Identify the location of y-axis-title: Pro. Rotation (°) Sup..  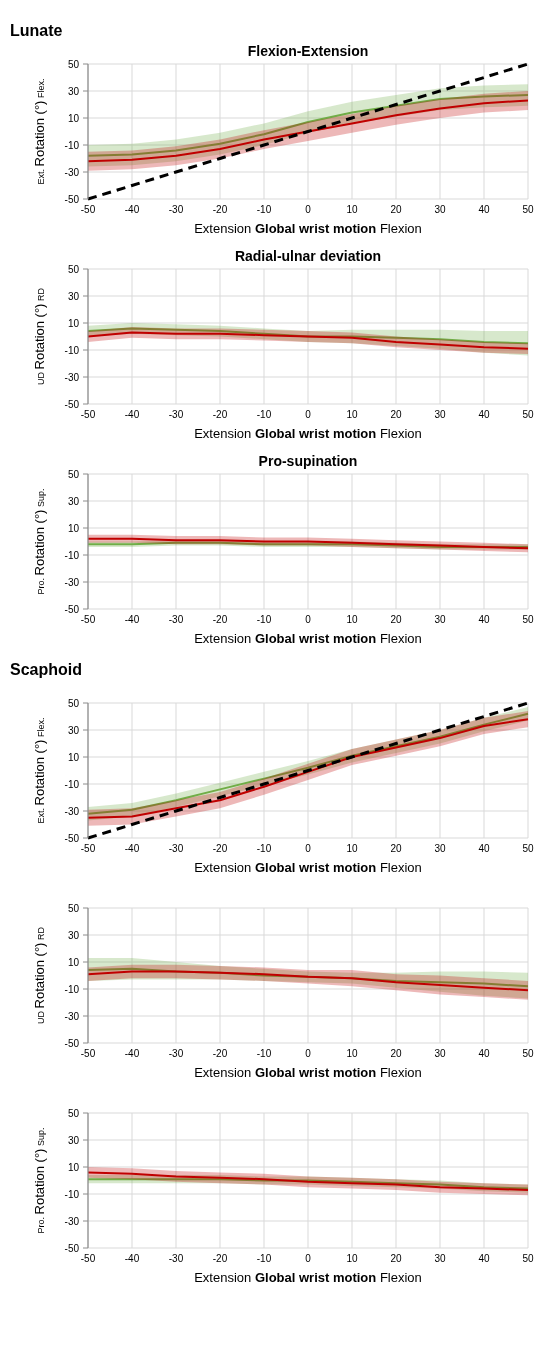
(39, 1180).